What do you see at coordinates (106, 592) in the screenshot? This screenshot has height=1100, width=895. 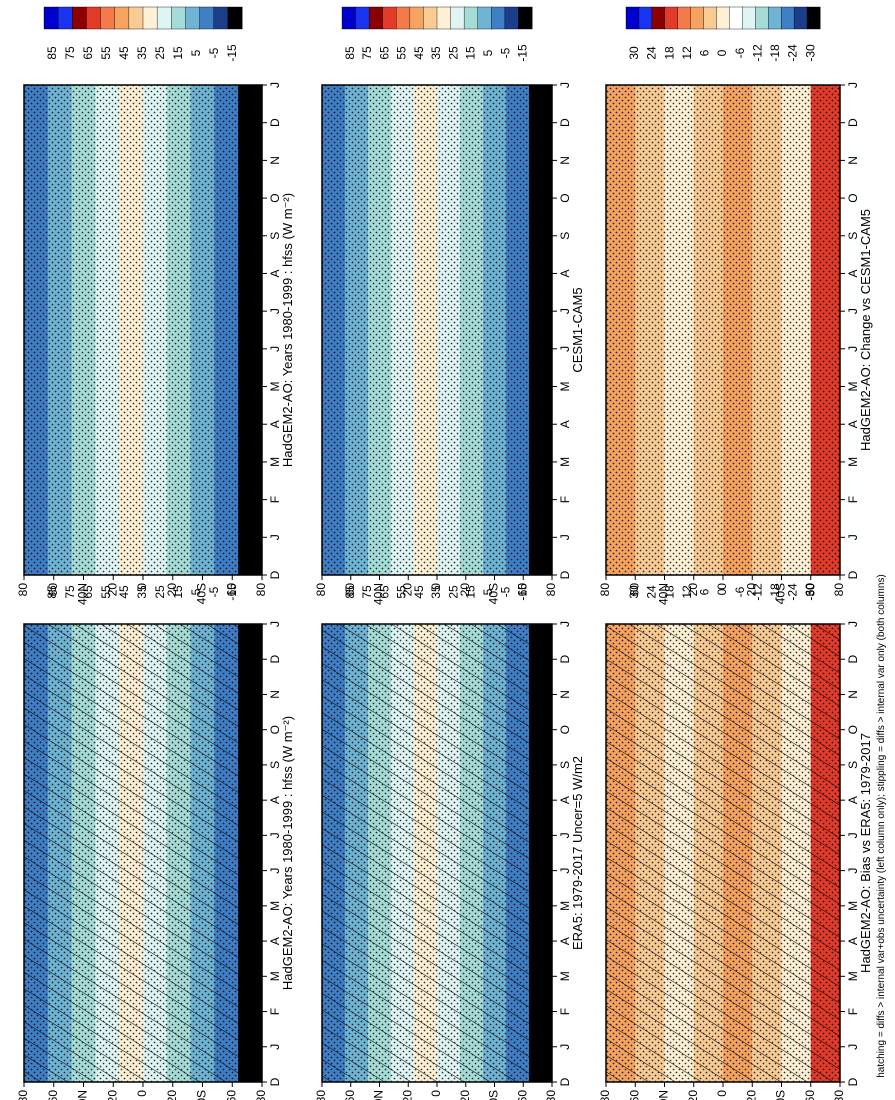 I see `colorbar-label: 55` at bounding box center [106, 592].